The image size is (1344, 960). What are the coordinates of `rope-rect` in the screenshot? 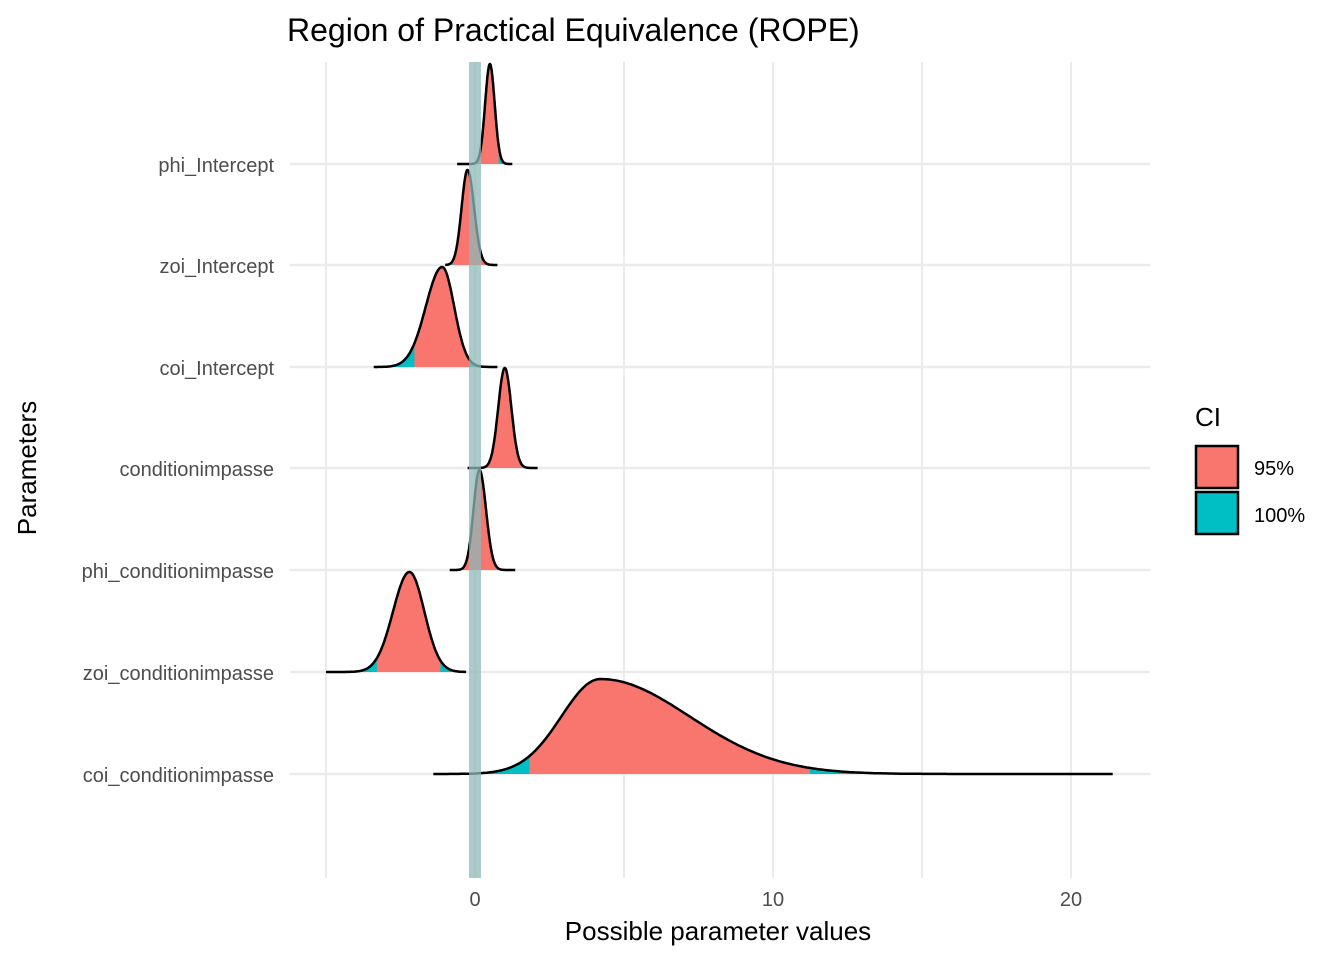 It's located at (475, 470).